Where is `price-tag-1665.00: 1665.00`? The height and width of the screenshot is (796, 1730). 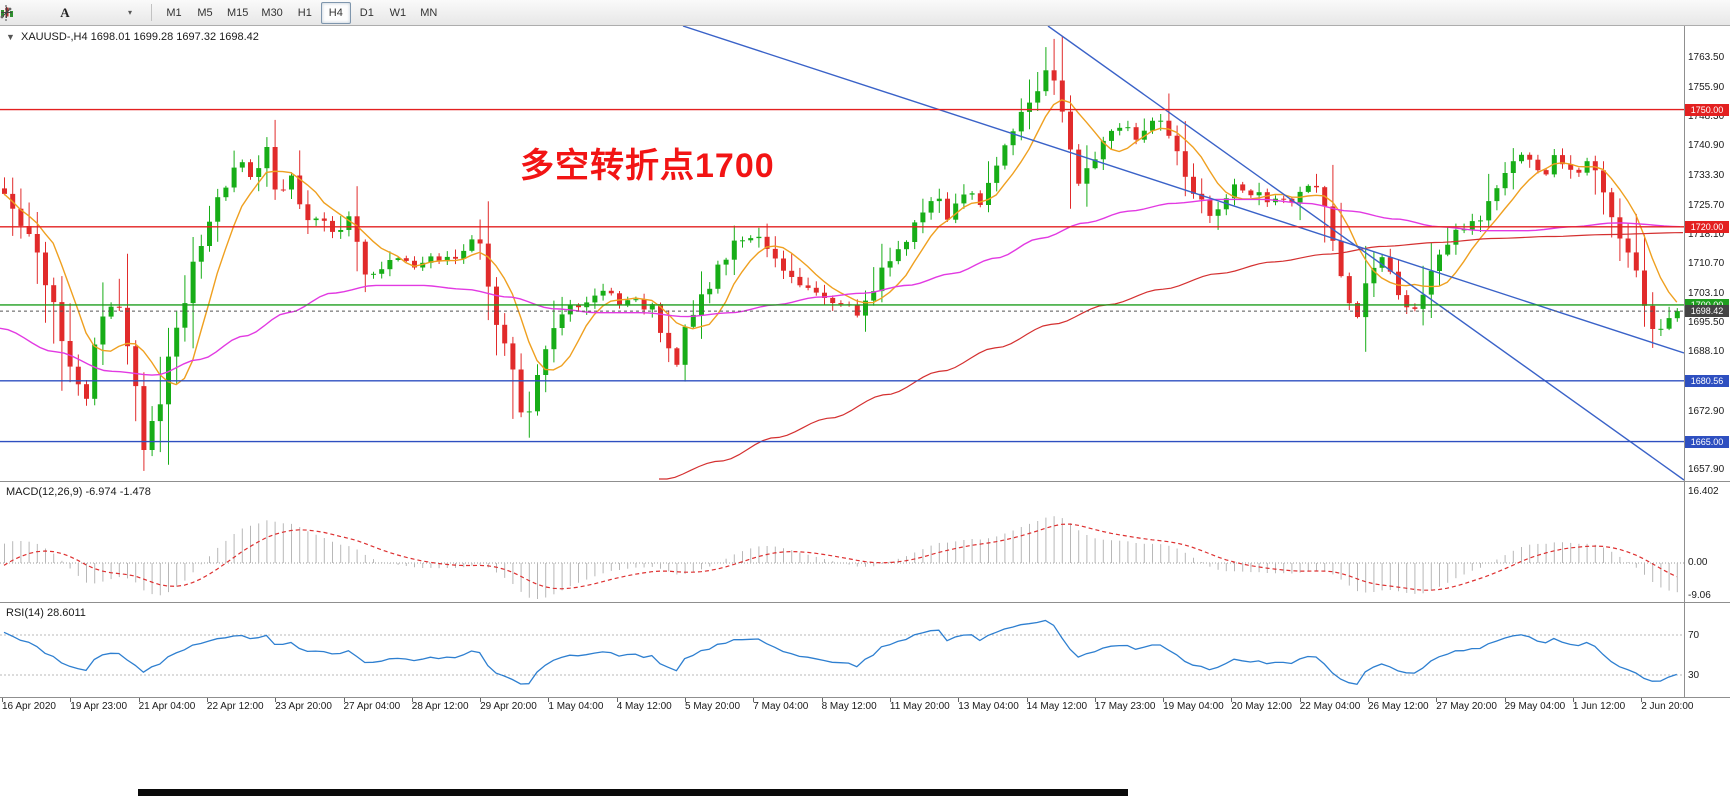 price-tag-1665.00: 1665.00 is located at coordinates (1707, 441).